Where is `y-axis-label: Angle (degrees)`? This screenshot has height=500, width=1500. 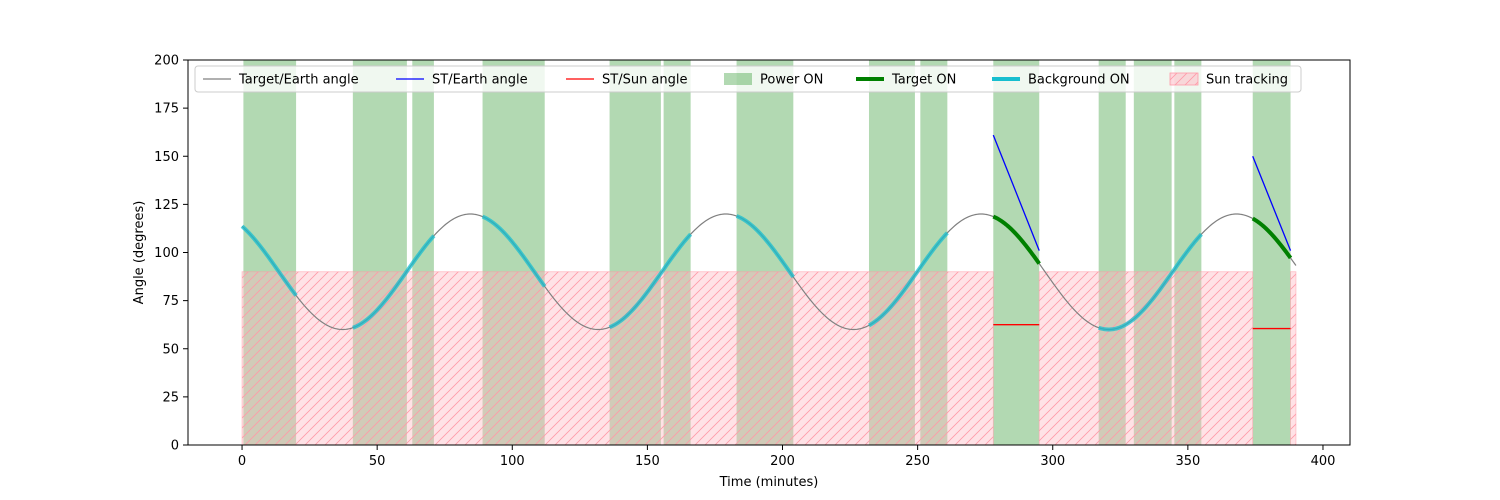
y-axis-label: Angle (degrees) is located at coordinates (139, 253).